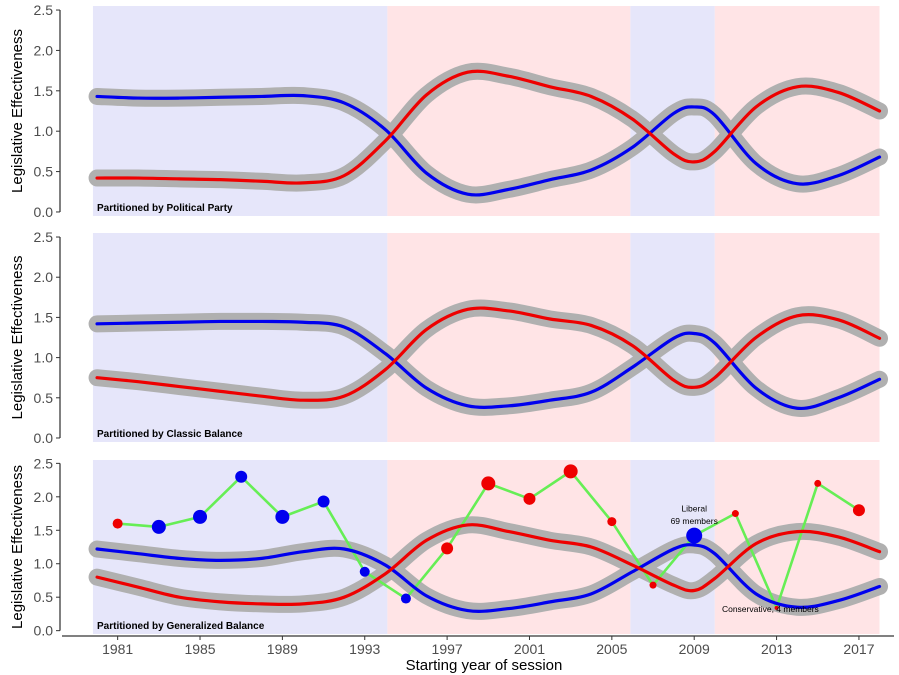  What do you see at coordinates (694, 521) in the screenshot?
I see `annotation-2: 69 members` at bounding box center [694, 521].